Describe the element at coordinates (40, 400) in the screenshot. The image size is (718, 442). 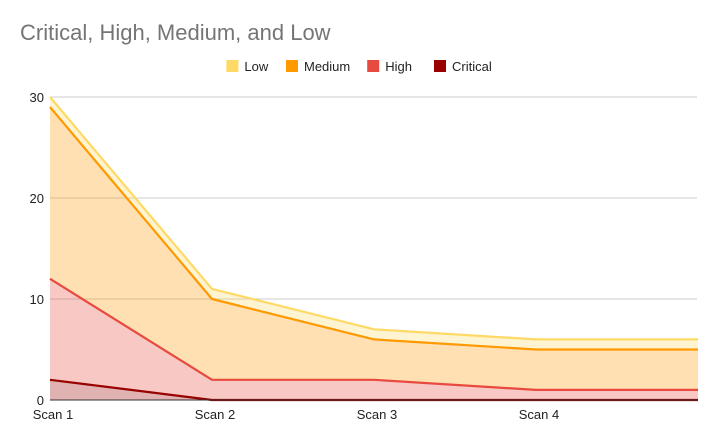
I see `y-tick-label-0: 0` at that location.